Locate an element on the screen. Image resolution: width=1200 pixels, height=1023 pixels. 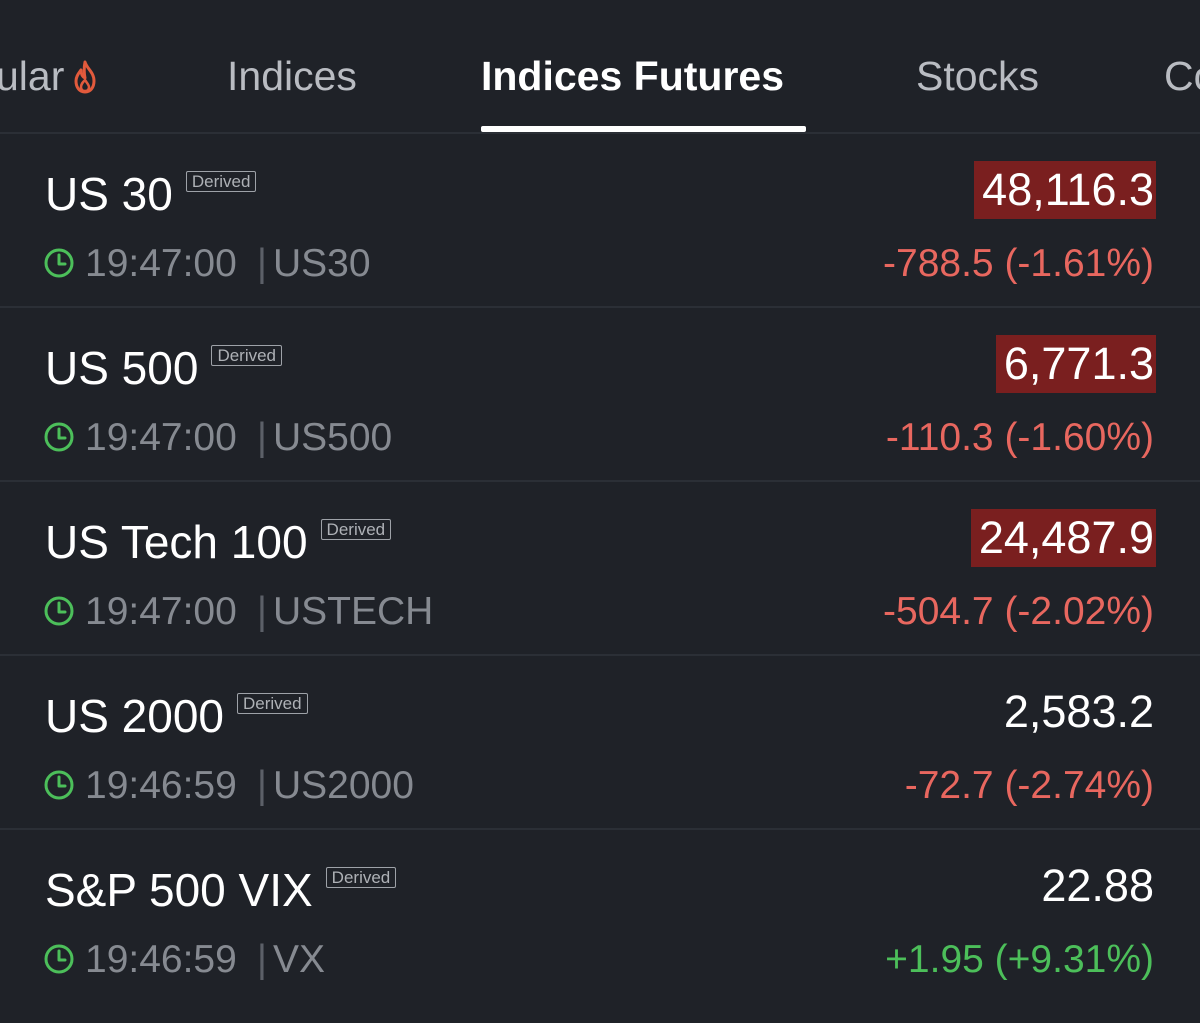
instrument-name-line: S&P 500 VIX Derived is located at coordinates (221, 890).